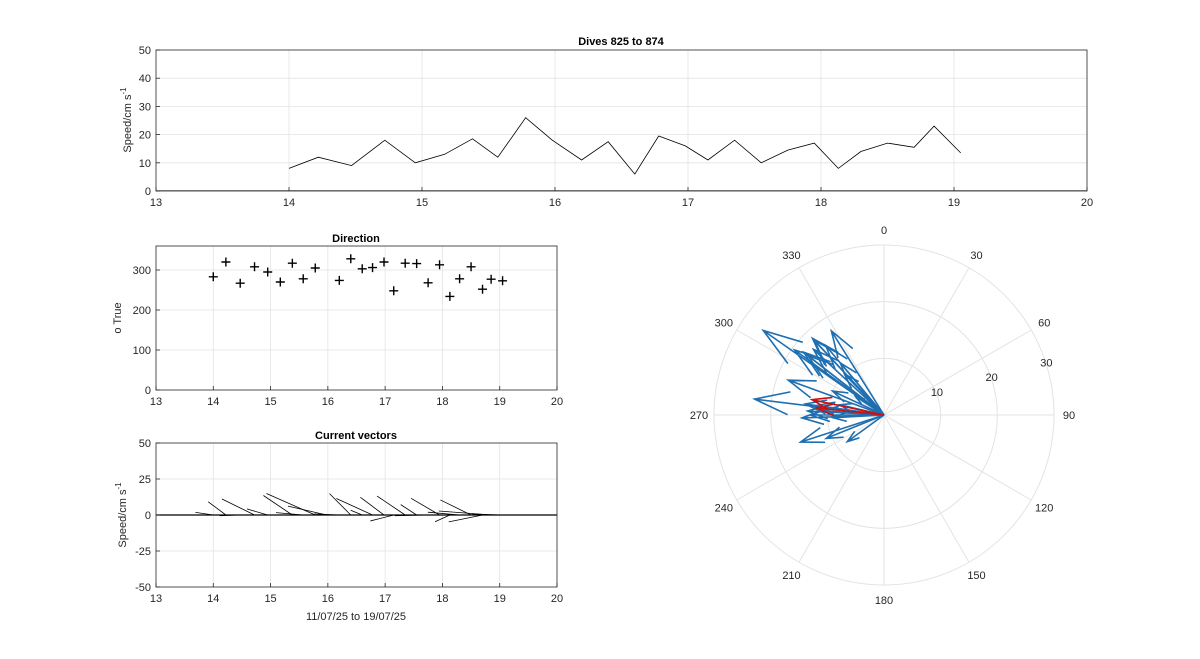 Image resolution: width=1200 pixels, height=659 pixels. What do you see at coordinates (791, 256) in the screenshot?
I see `polar-angle-label: 330` at bounding box center [791, 256].